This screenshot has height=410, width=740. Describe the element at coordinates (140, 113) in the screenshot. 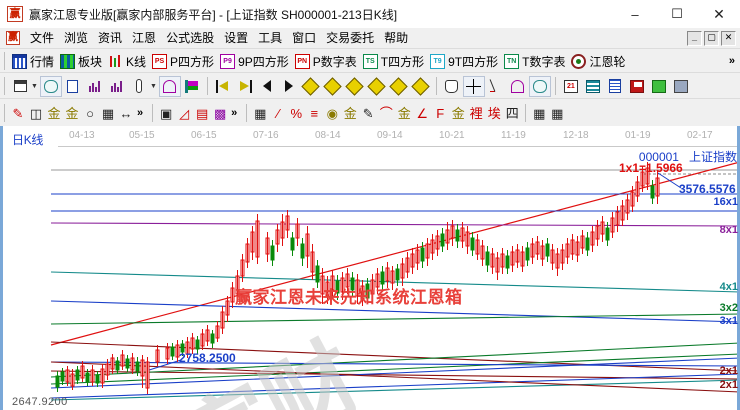

I see `drawing-overflow-left-button: »` at that location.